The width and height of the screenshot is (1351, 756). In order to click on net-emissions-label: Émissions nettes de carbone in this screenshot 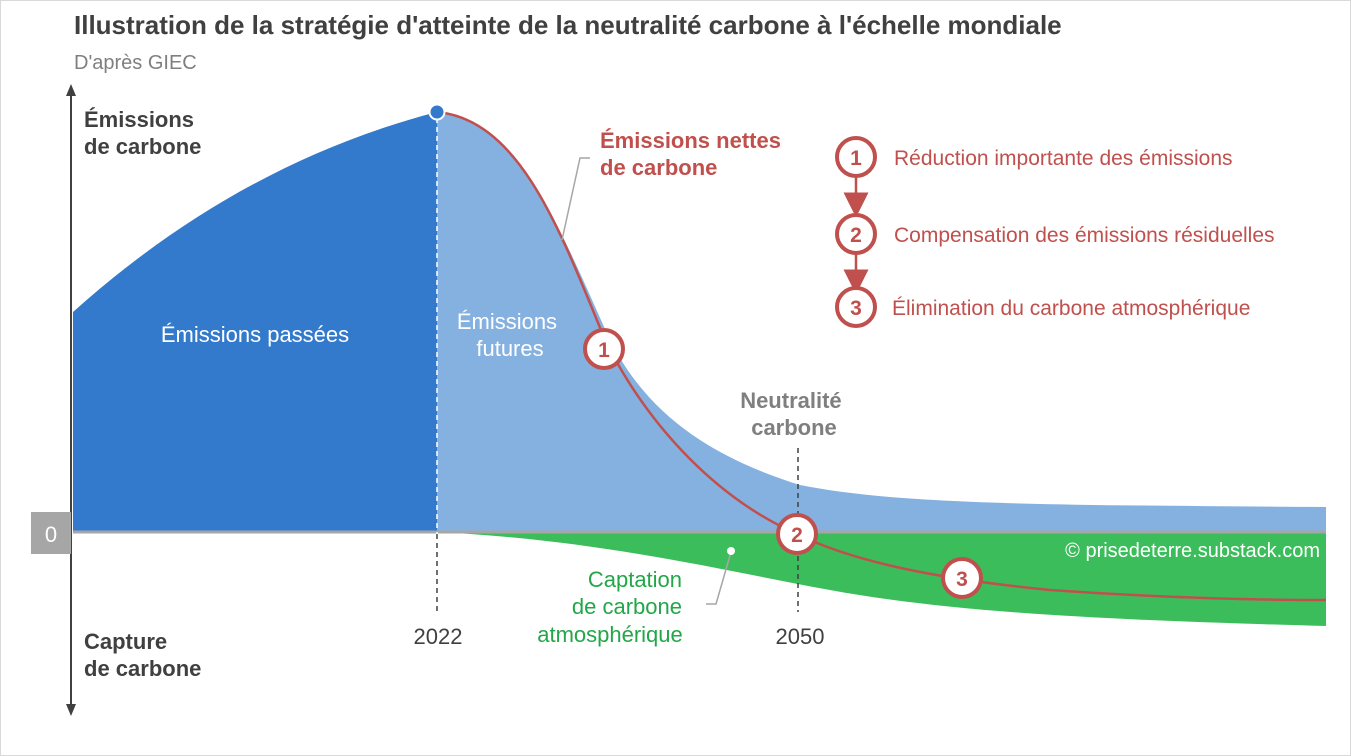, I will do `click(693, 154)`.